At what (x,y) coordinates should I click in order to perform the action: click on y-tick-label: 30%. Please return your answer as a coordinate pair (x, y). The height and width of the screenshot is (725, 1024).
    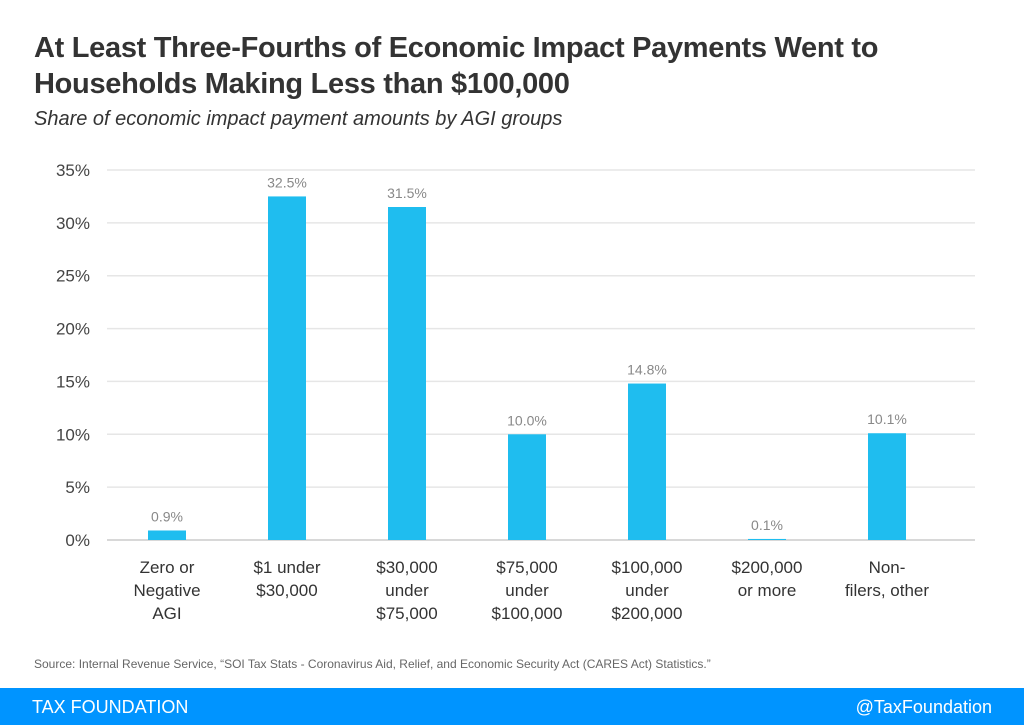
    Looking at the image, I should click on (73, 223).